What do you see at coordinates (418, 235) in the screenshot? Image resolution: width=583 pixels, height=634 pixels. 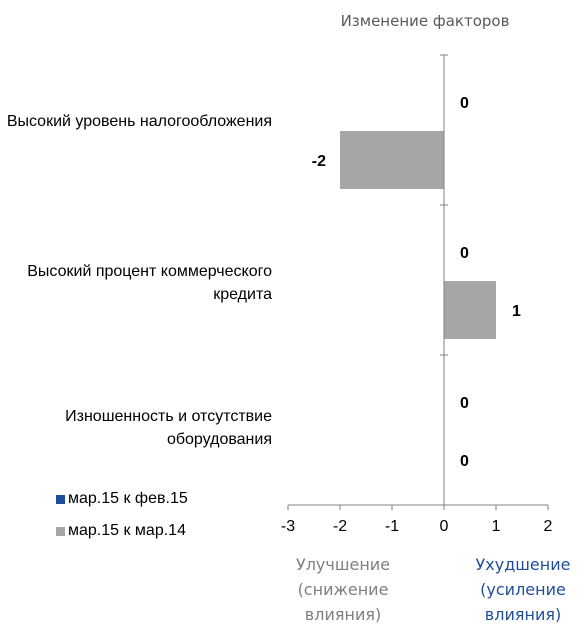 I see `bars-group` at bounding box center [418, 235].